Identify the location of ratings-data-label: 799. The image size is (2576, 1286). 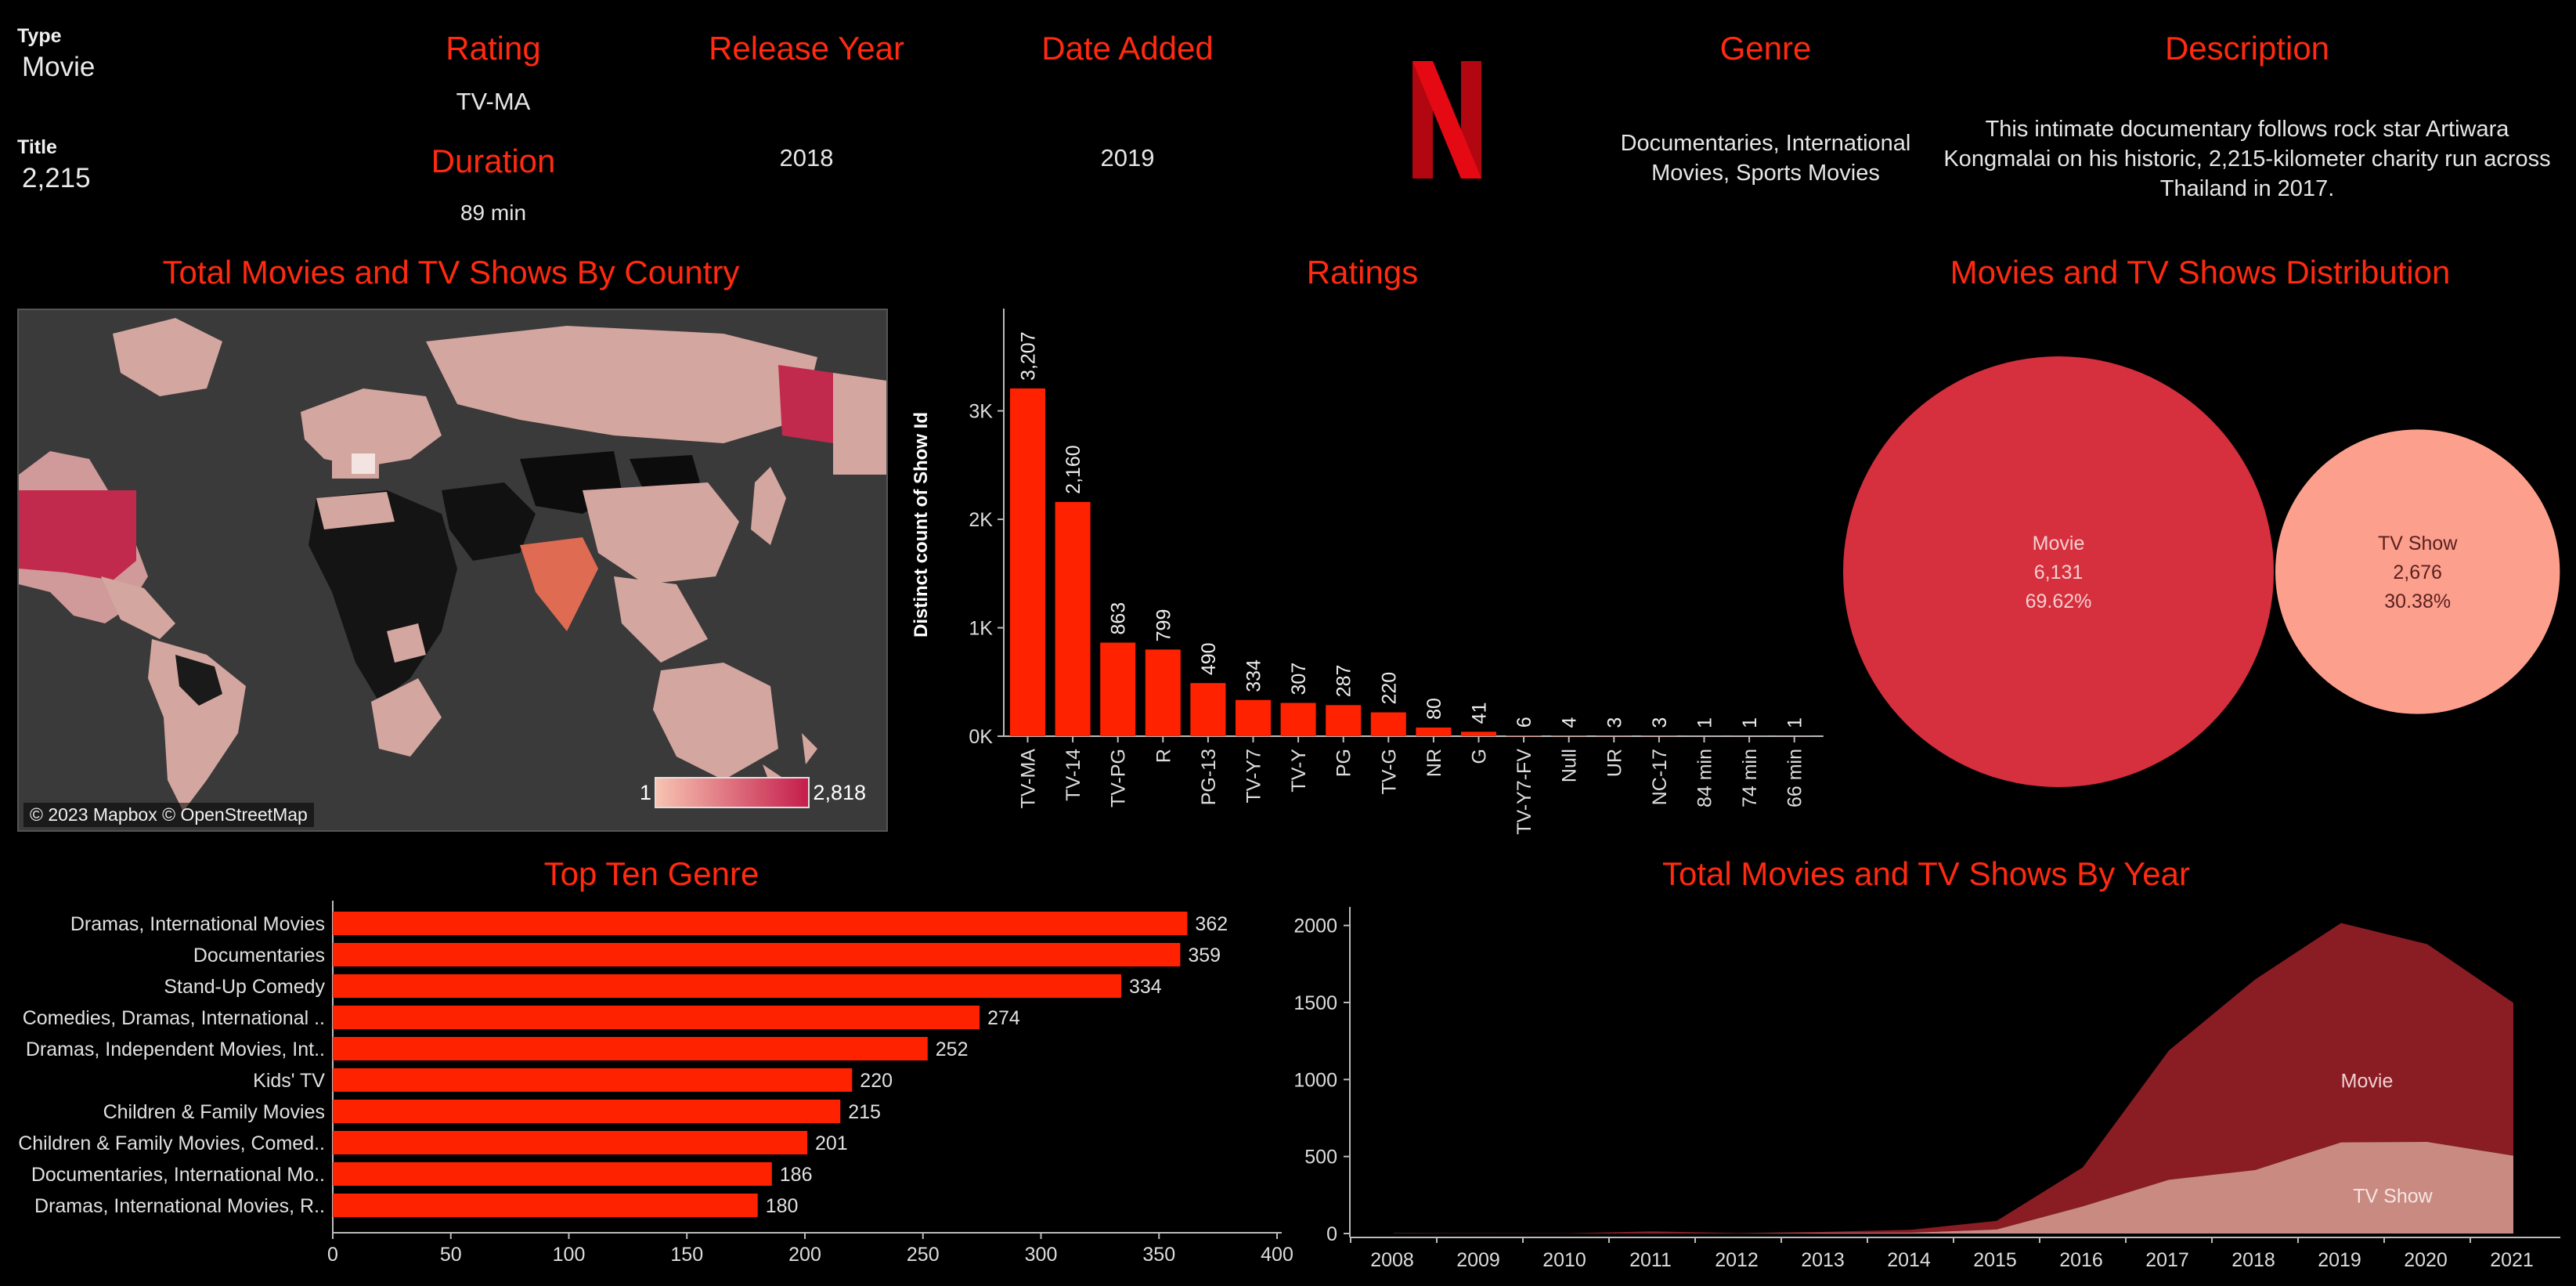
(1163, 625).